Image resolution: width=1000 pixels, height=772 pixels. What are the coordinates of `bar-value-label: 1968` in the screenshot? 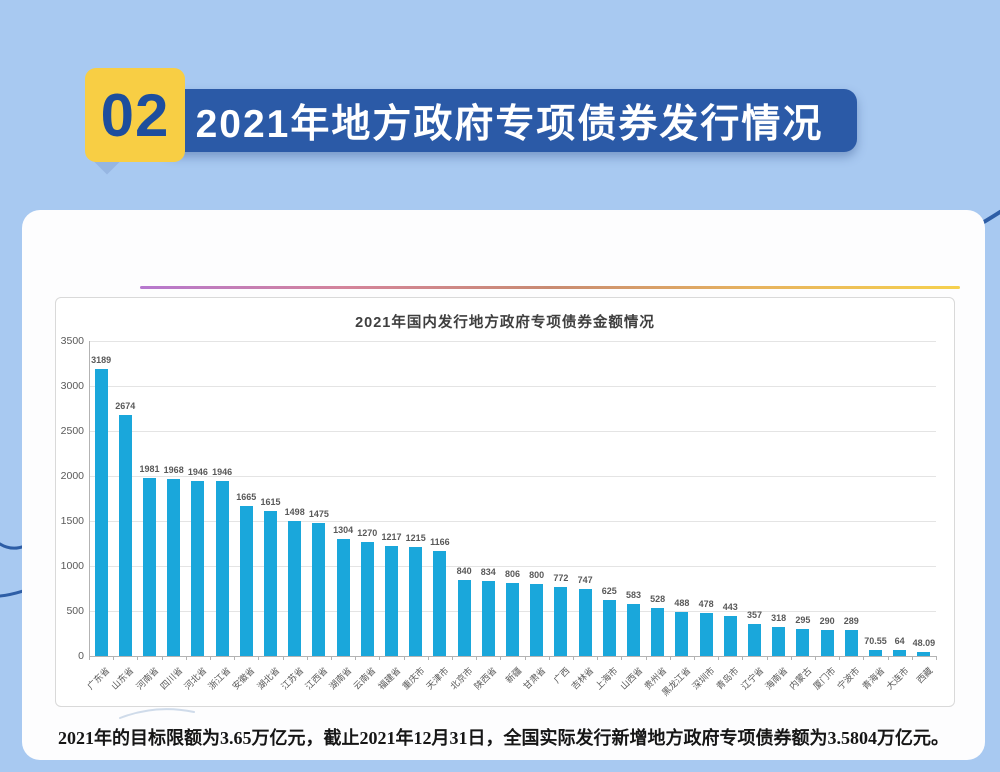 It's located at (173, 469).